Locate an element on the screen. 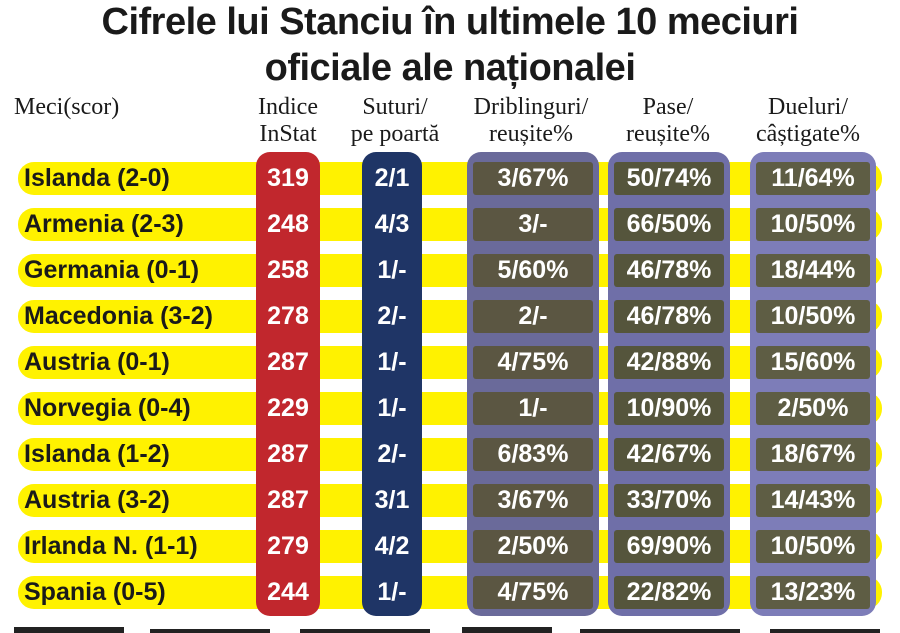 The width and height of the screenshot is (900, 633). cell-suturi: 4/3 is located at coordinates (392, 224).